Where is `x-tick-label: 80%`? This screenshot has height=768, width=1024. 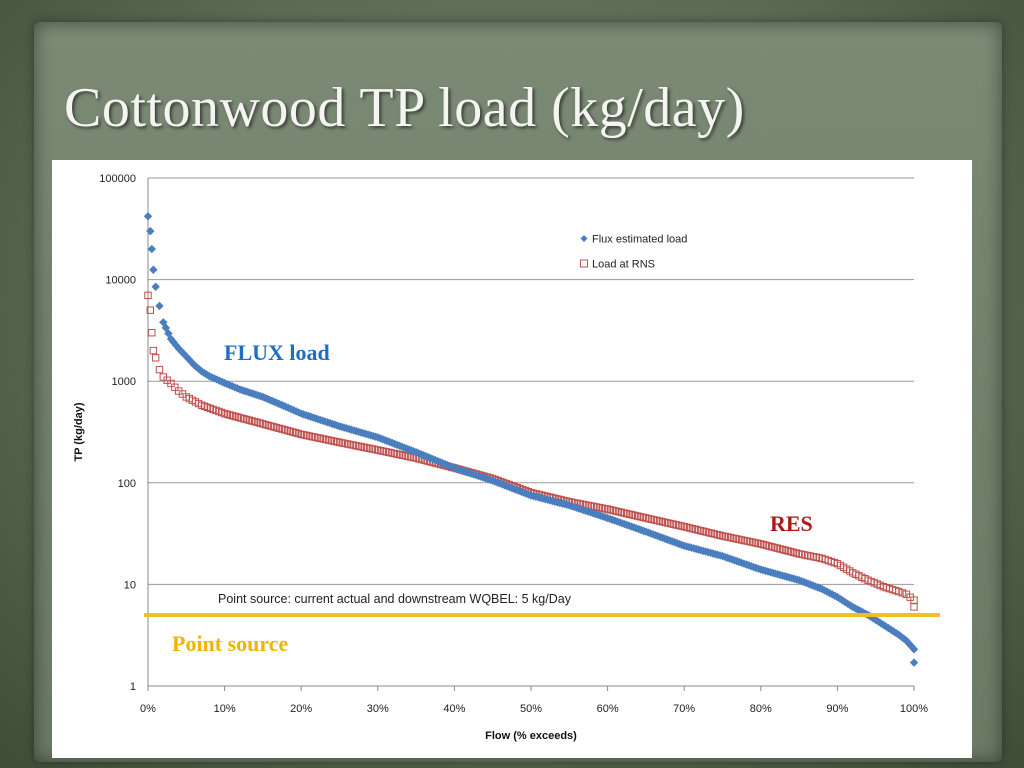
x-tick-label: 80% is located at coordinates (761, 709).